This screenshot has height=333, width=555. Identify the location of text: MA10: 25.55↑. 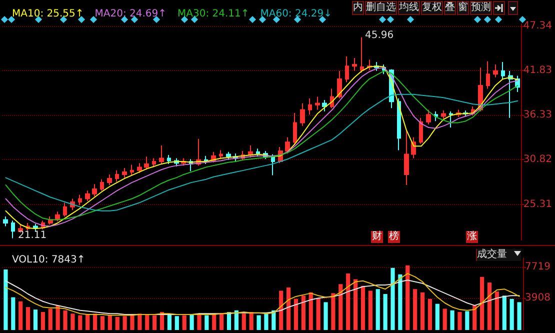
(48, 14).